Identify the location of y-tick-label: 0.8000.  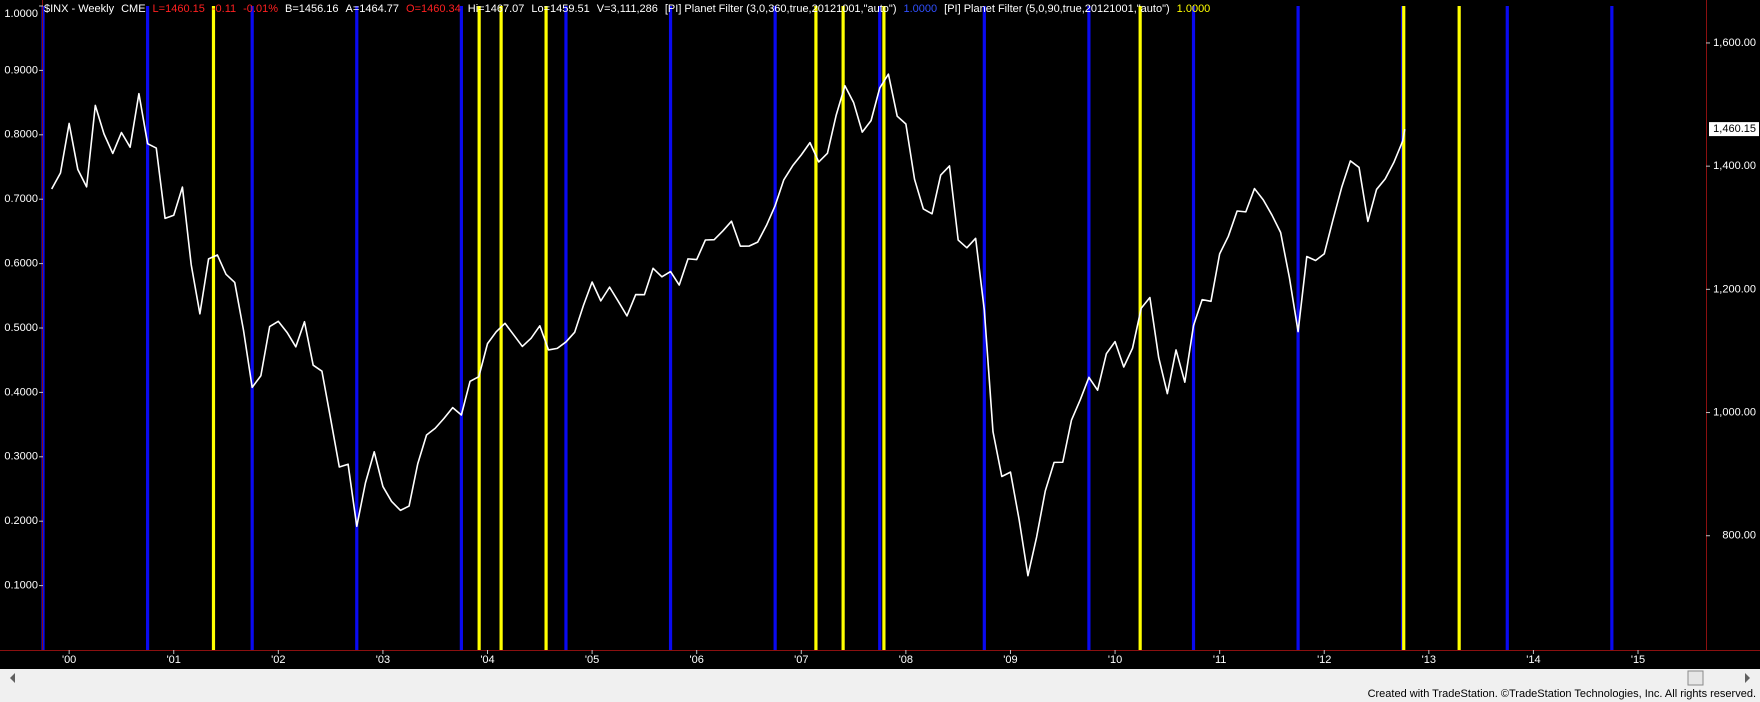
(21, 135).